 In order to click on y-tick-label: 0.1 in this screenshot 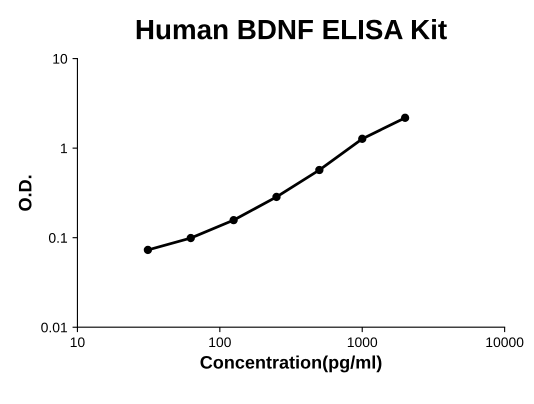, I will do `click(58, 238)`.